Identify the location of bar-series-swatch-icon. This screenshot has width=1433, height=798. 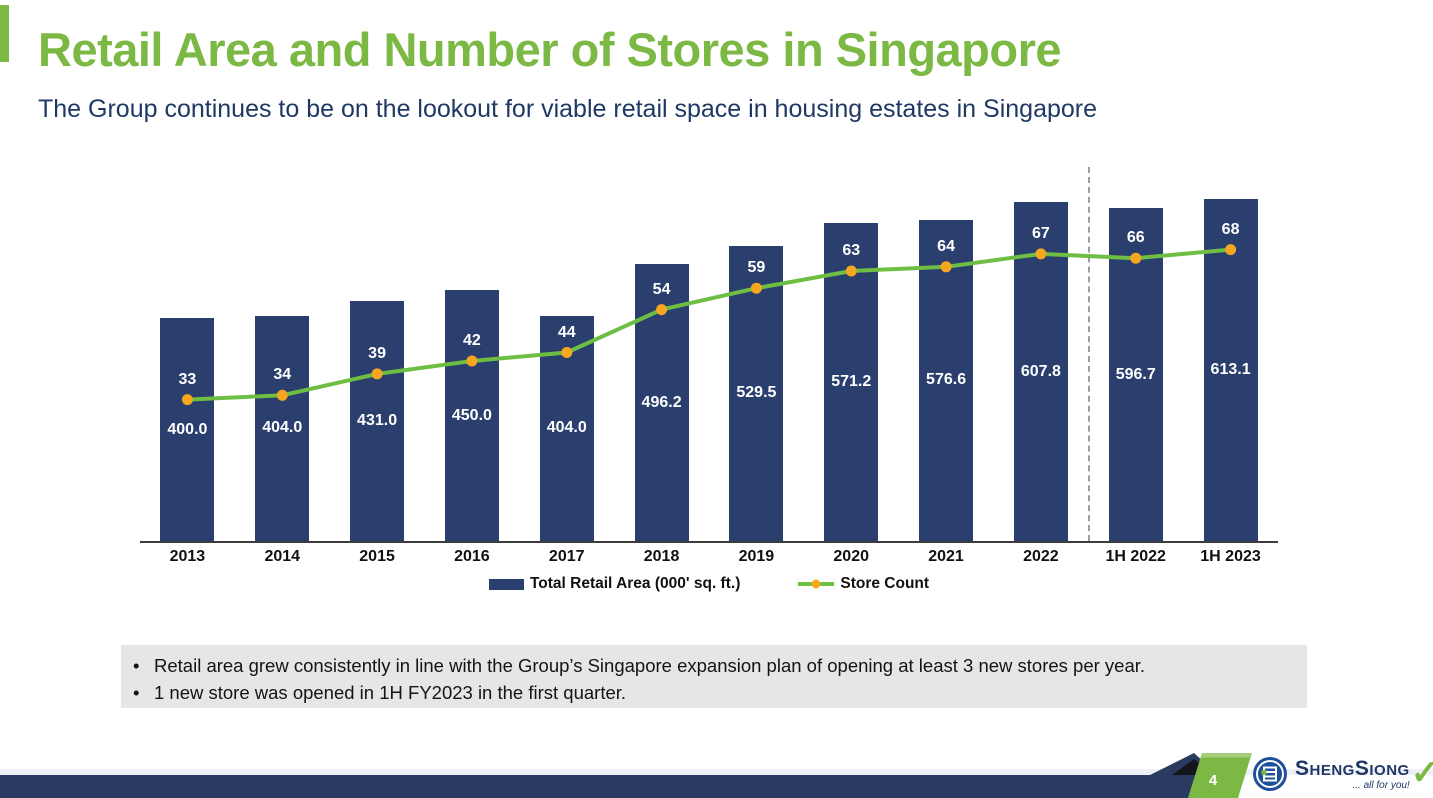
(506, 584).